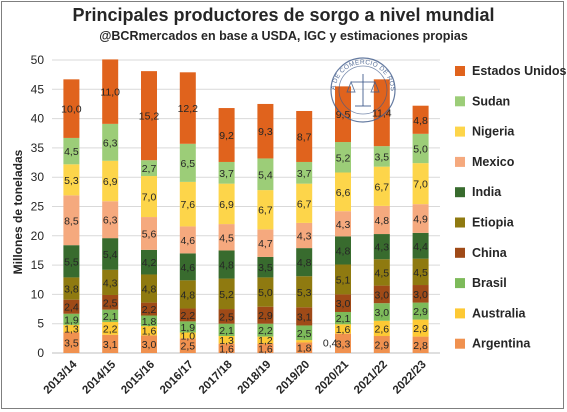 Image resolution: width=567 pixels, height=412 pixels. What do you see at coordinates (490, 253) in the screenshot?
I see `legend-label-china: China` at bounding box center [490, 253].